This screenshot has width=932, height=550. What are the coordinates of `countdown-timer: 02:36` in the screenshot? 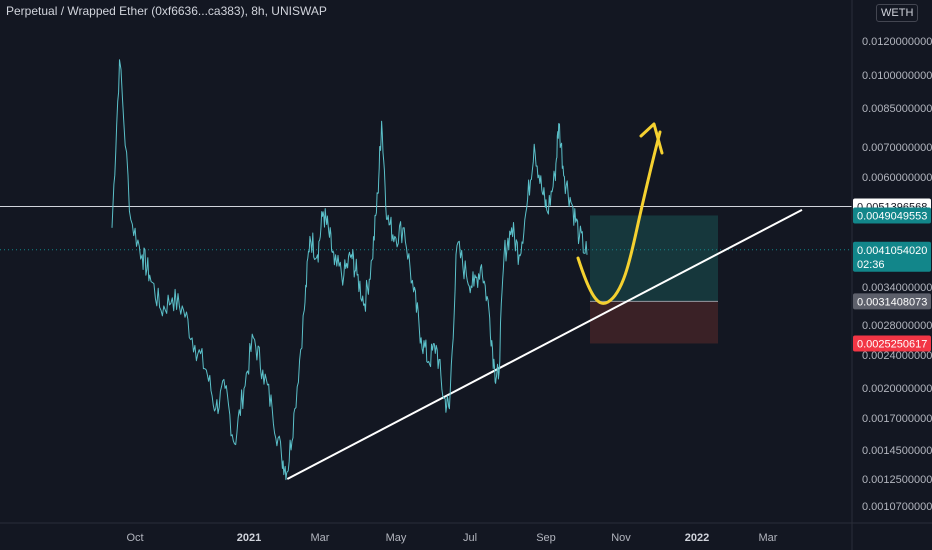 It's located at (871, 265).